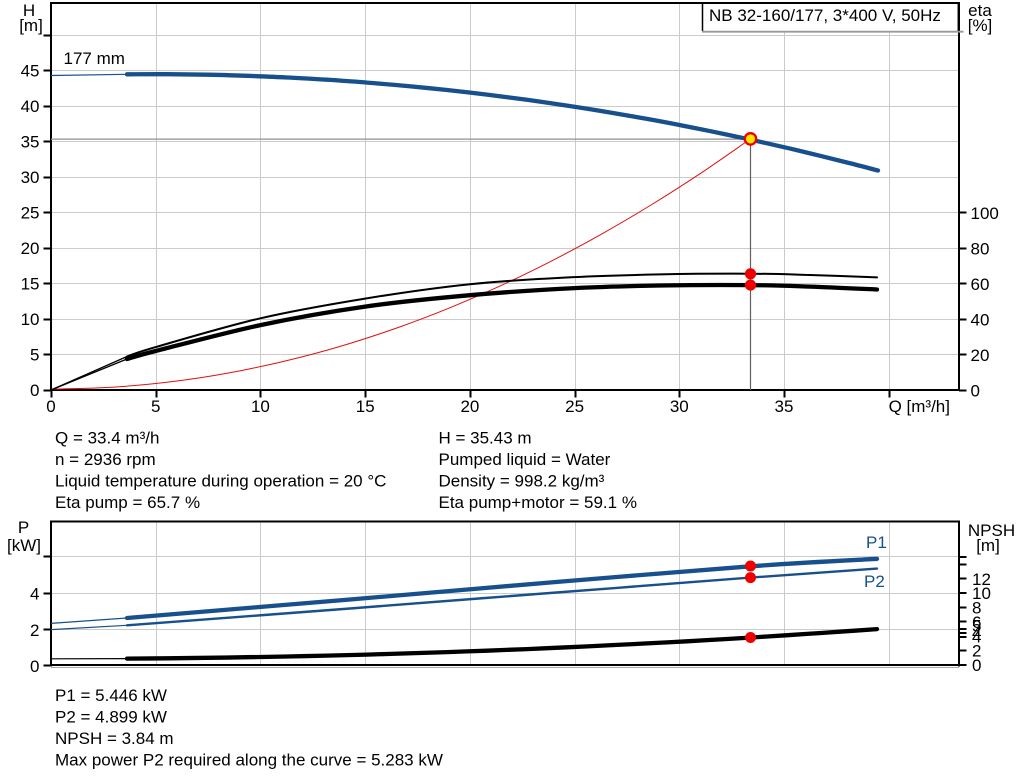  I want to click on svg-text: 12, so click(981, 579).